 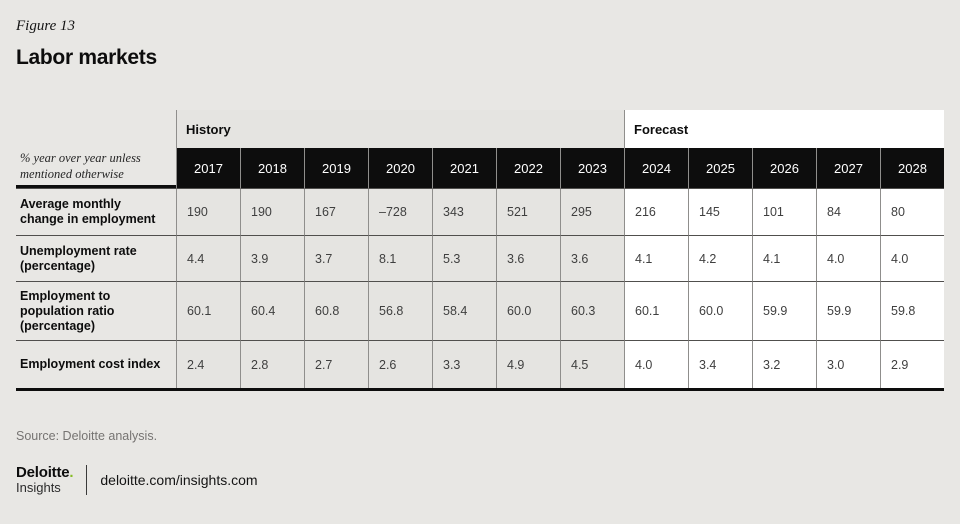 What do you see at coordinates (208, 168) in the screenshot?
I see `year-header-2017: 2017` at bounding box center [208, 168].